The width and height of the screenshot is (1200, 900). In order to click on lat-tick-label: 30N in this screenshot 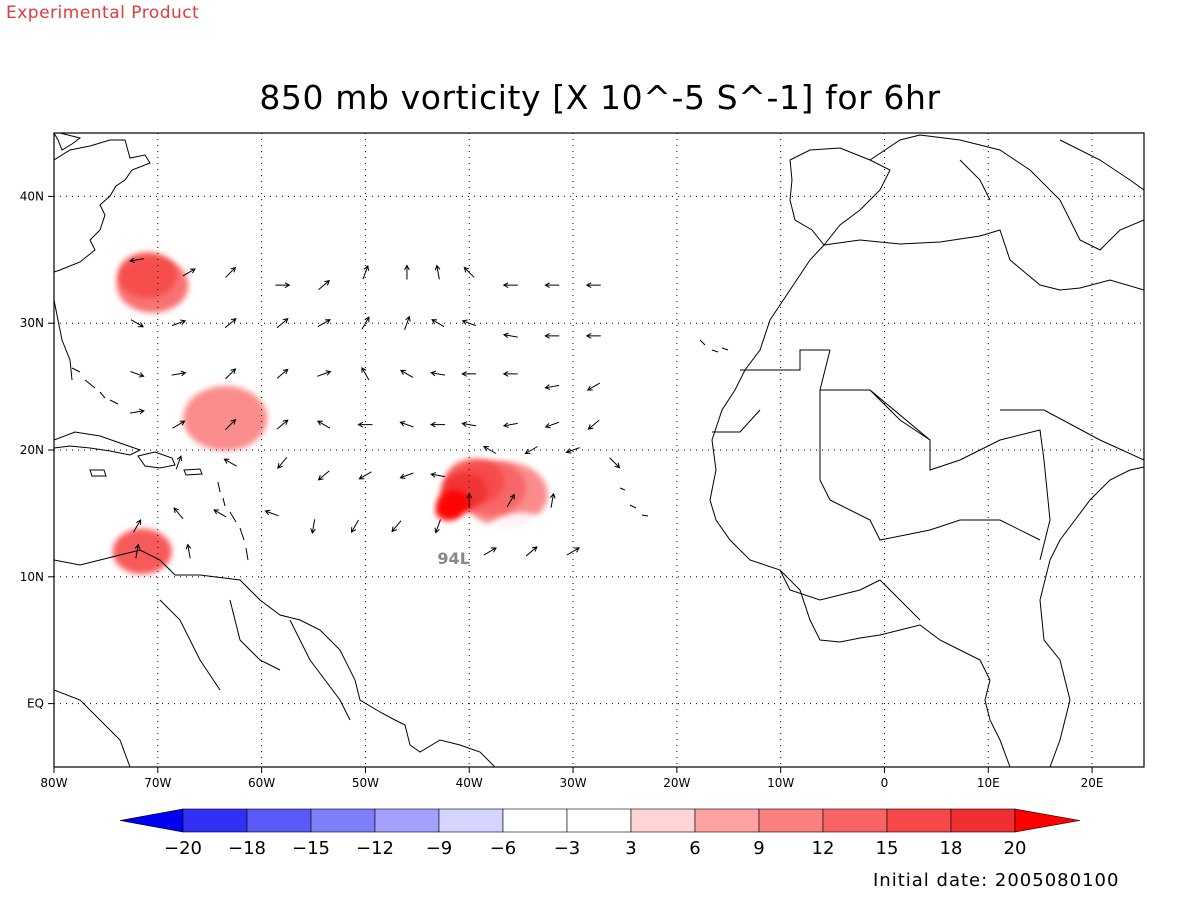, I will do `click(32, 323)`.